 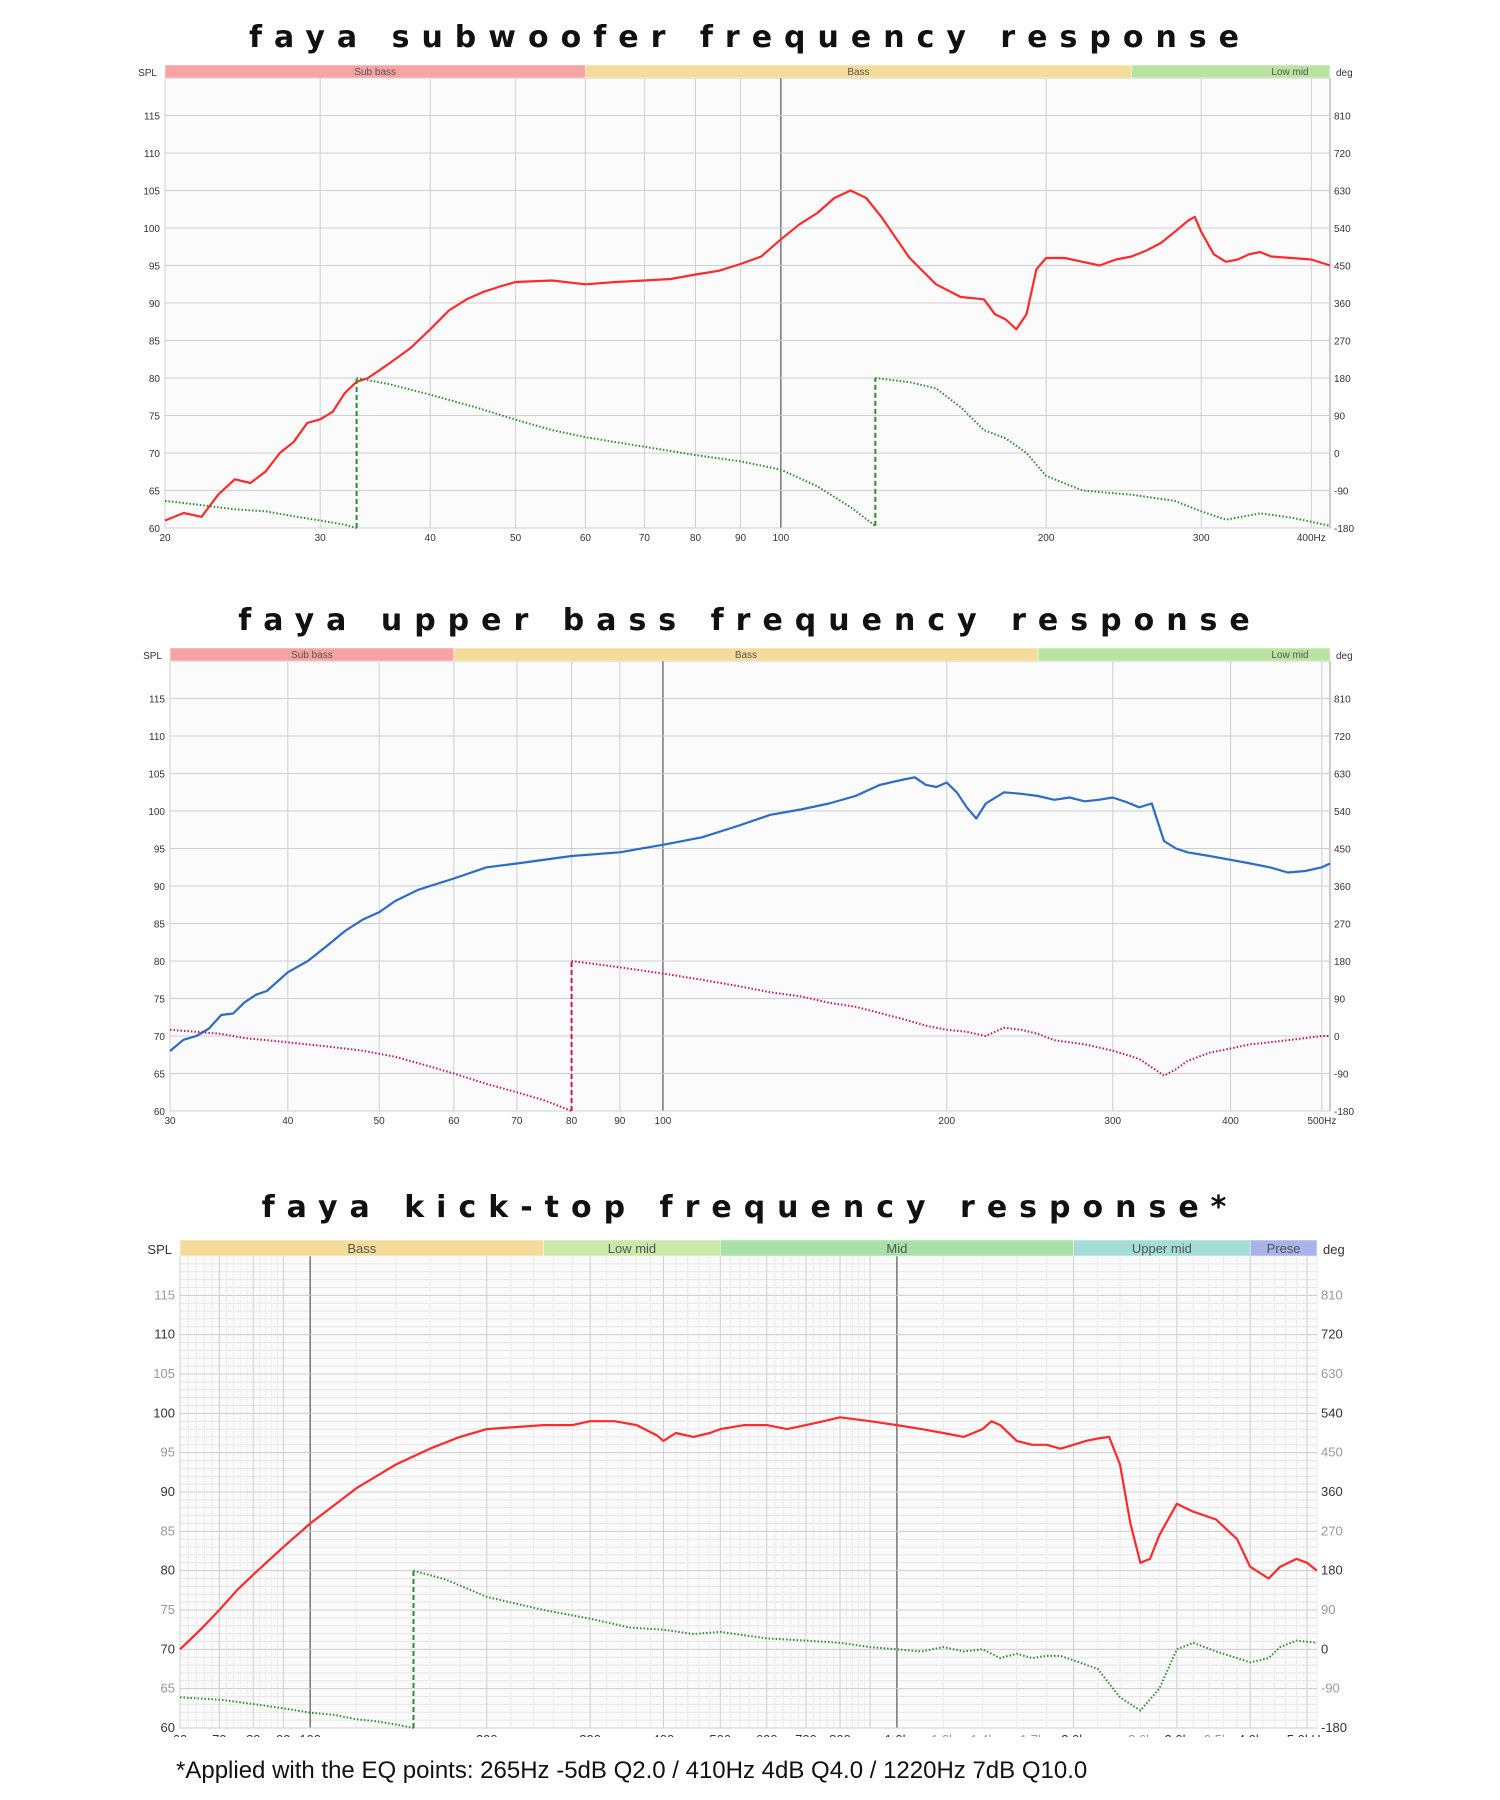 I want to click on x-tick-label: 1,4k, so click(x=982, y=1734).